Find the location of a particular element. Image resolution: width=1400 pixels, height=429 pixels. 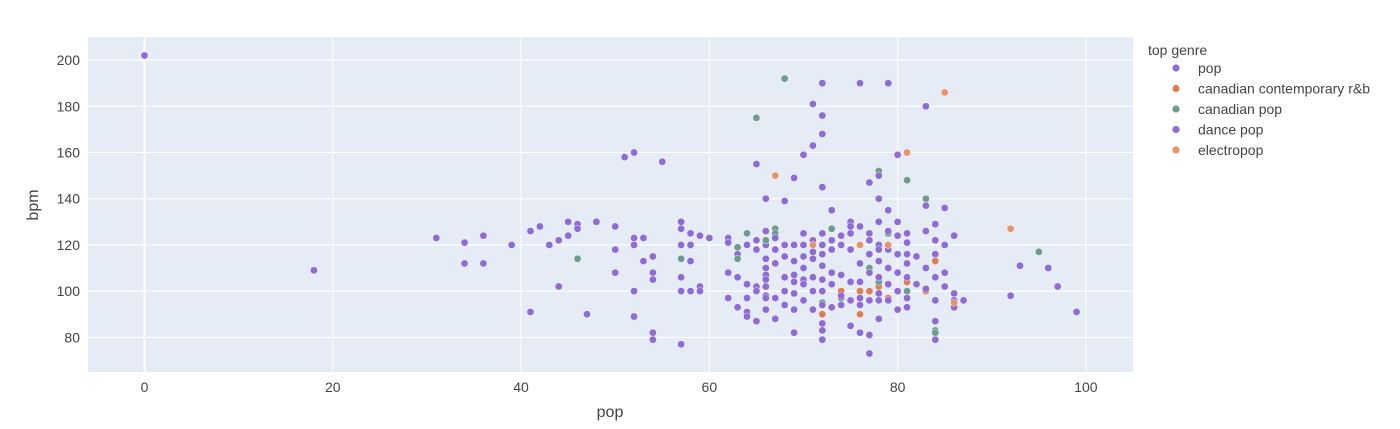

y-tick-label: 140 is located at coordinates (69, 199).